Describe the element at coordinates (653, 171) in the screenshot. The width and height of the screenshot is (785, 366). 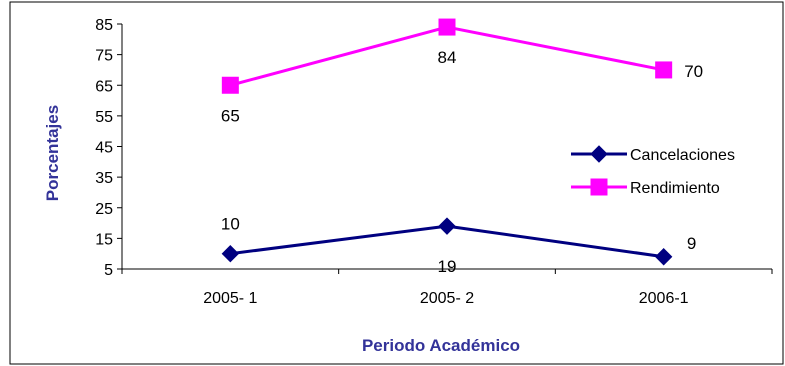
I see `legend: Cancelaciones Rendimiento` at that location.